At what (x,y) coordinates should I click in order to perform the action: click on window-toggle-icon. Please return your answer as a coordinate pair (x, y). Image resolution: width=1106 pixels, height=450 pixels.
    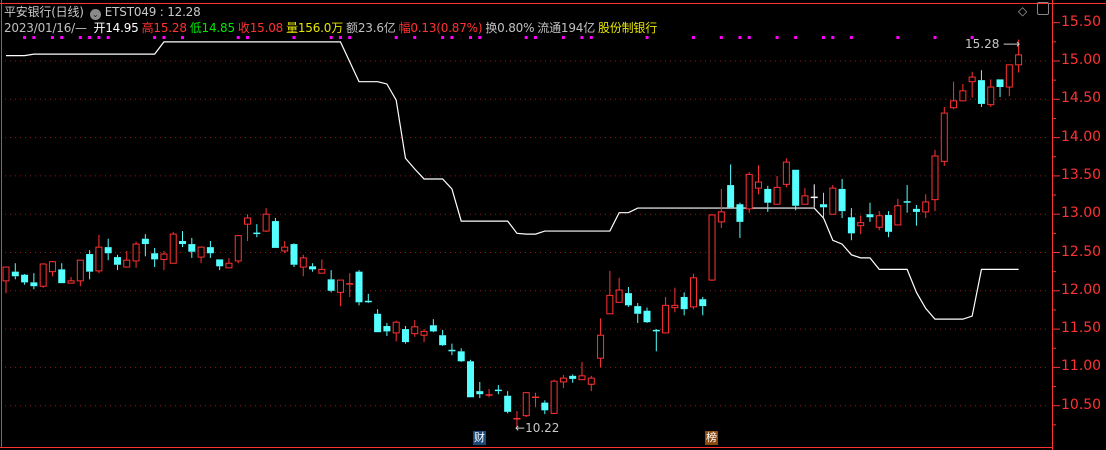
    Looking at the image, I should click on (1043, 8).